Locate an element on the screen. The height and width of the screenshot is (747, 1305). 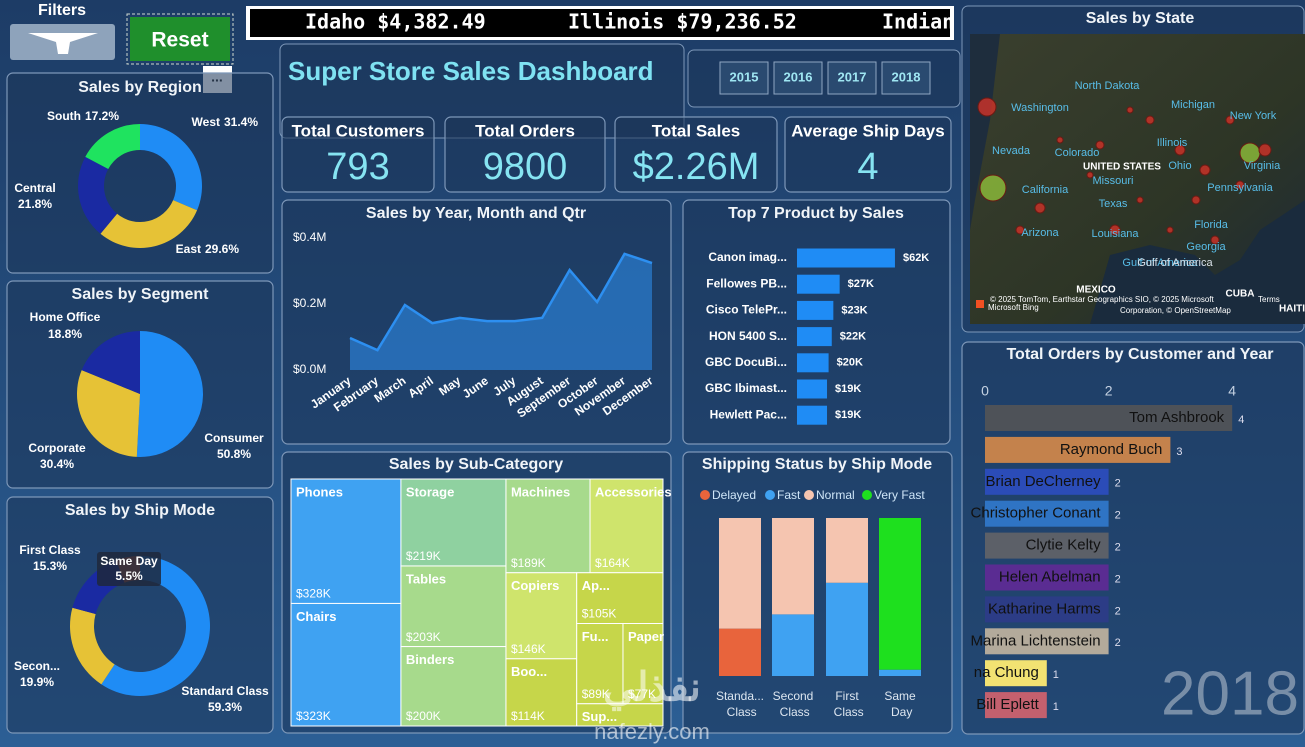
tile-label: Tables is located at coordinates (426, 578).